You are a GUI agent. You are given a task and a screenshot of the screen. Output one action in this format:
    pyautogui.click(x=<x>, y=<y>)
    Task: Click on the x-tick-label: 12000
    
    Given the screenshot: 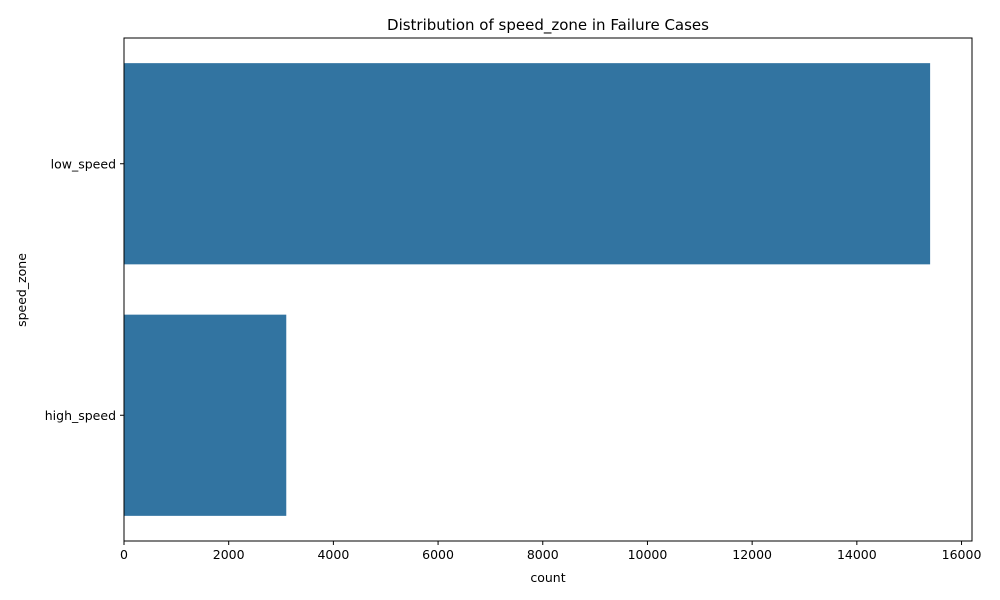 What is the action you would take?
    pyautogui.click(x=752, y=554)
    